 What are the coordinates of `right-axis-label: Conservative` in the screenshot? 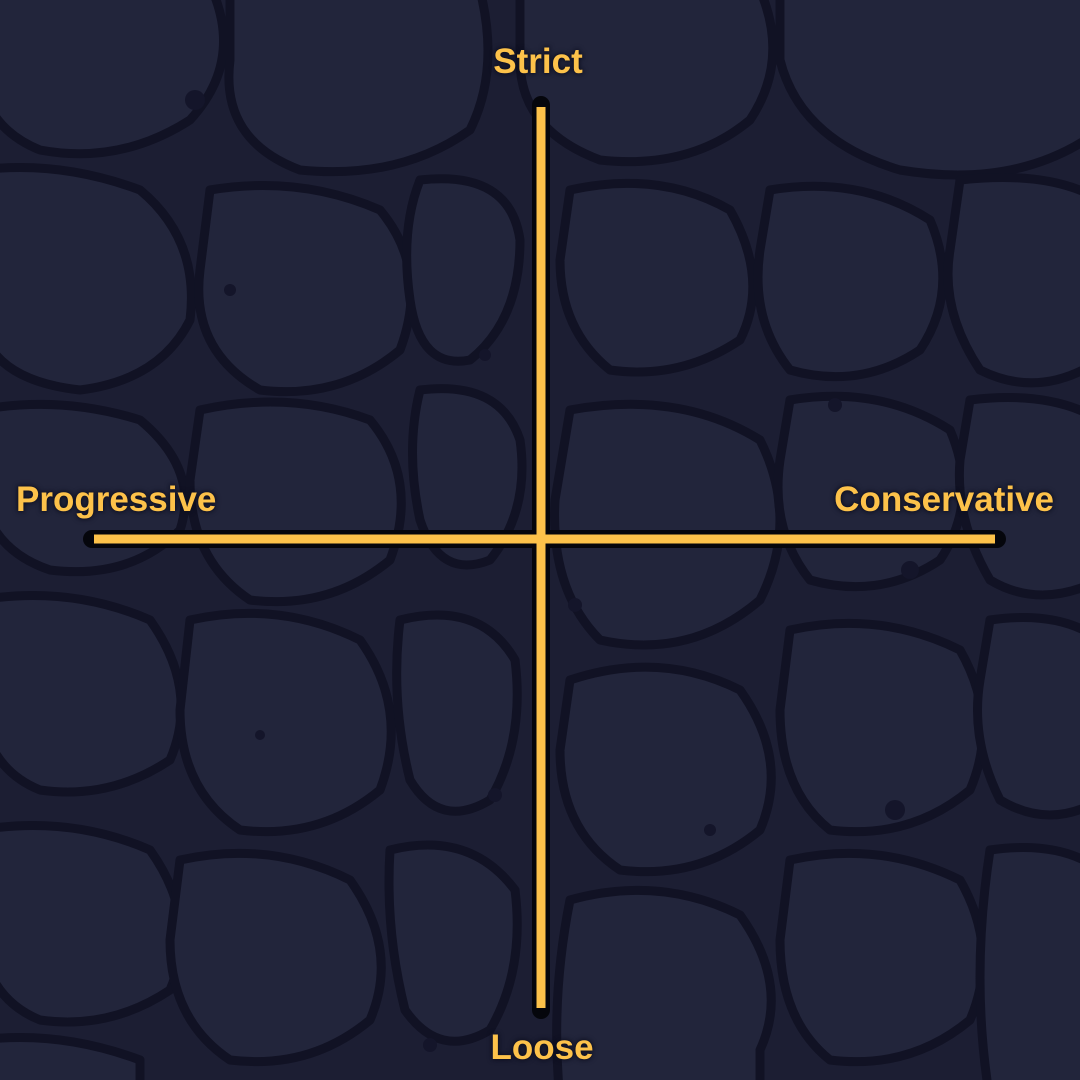 It's located at (944, 499).